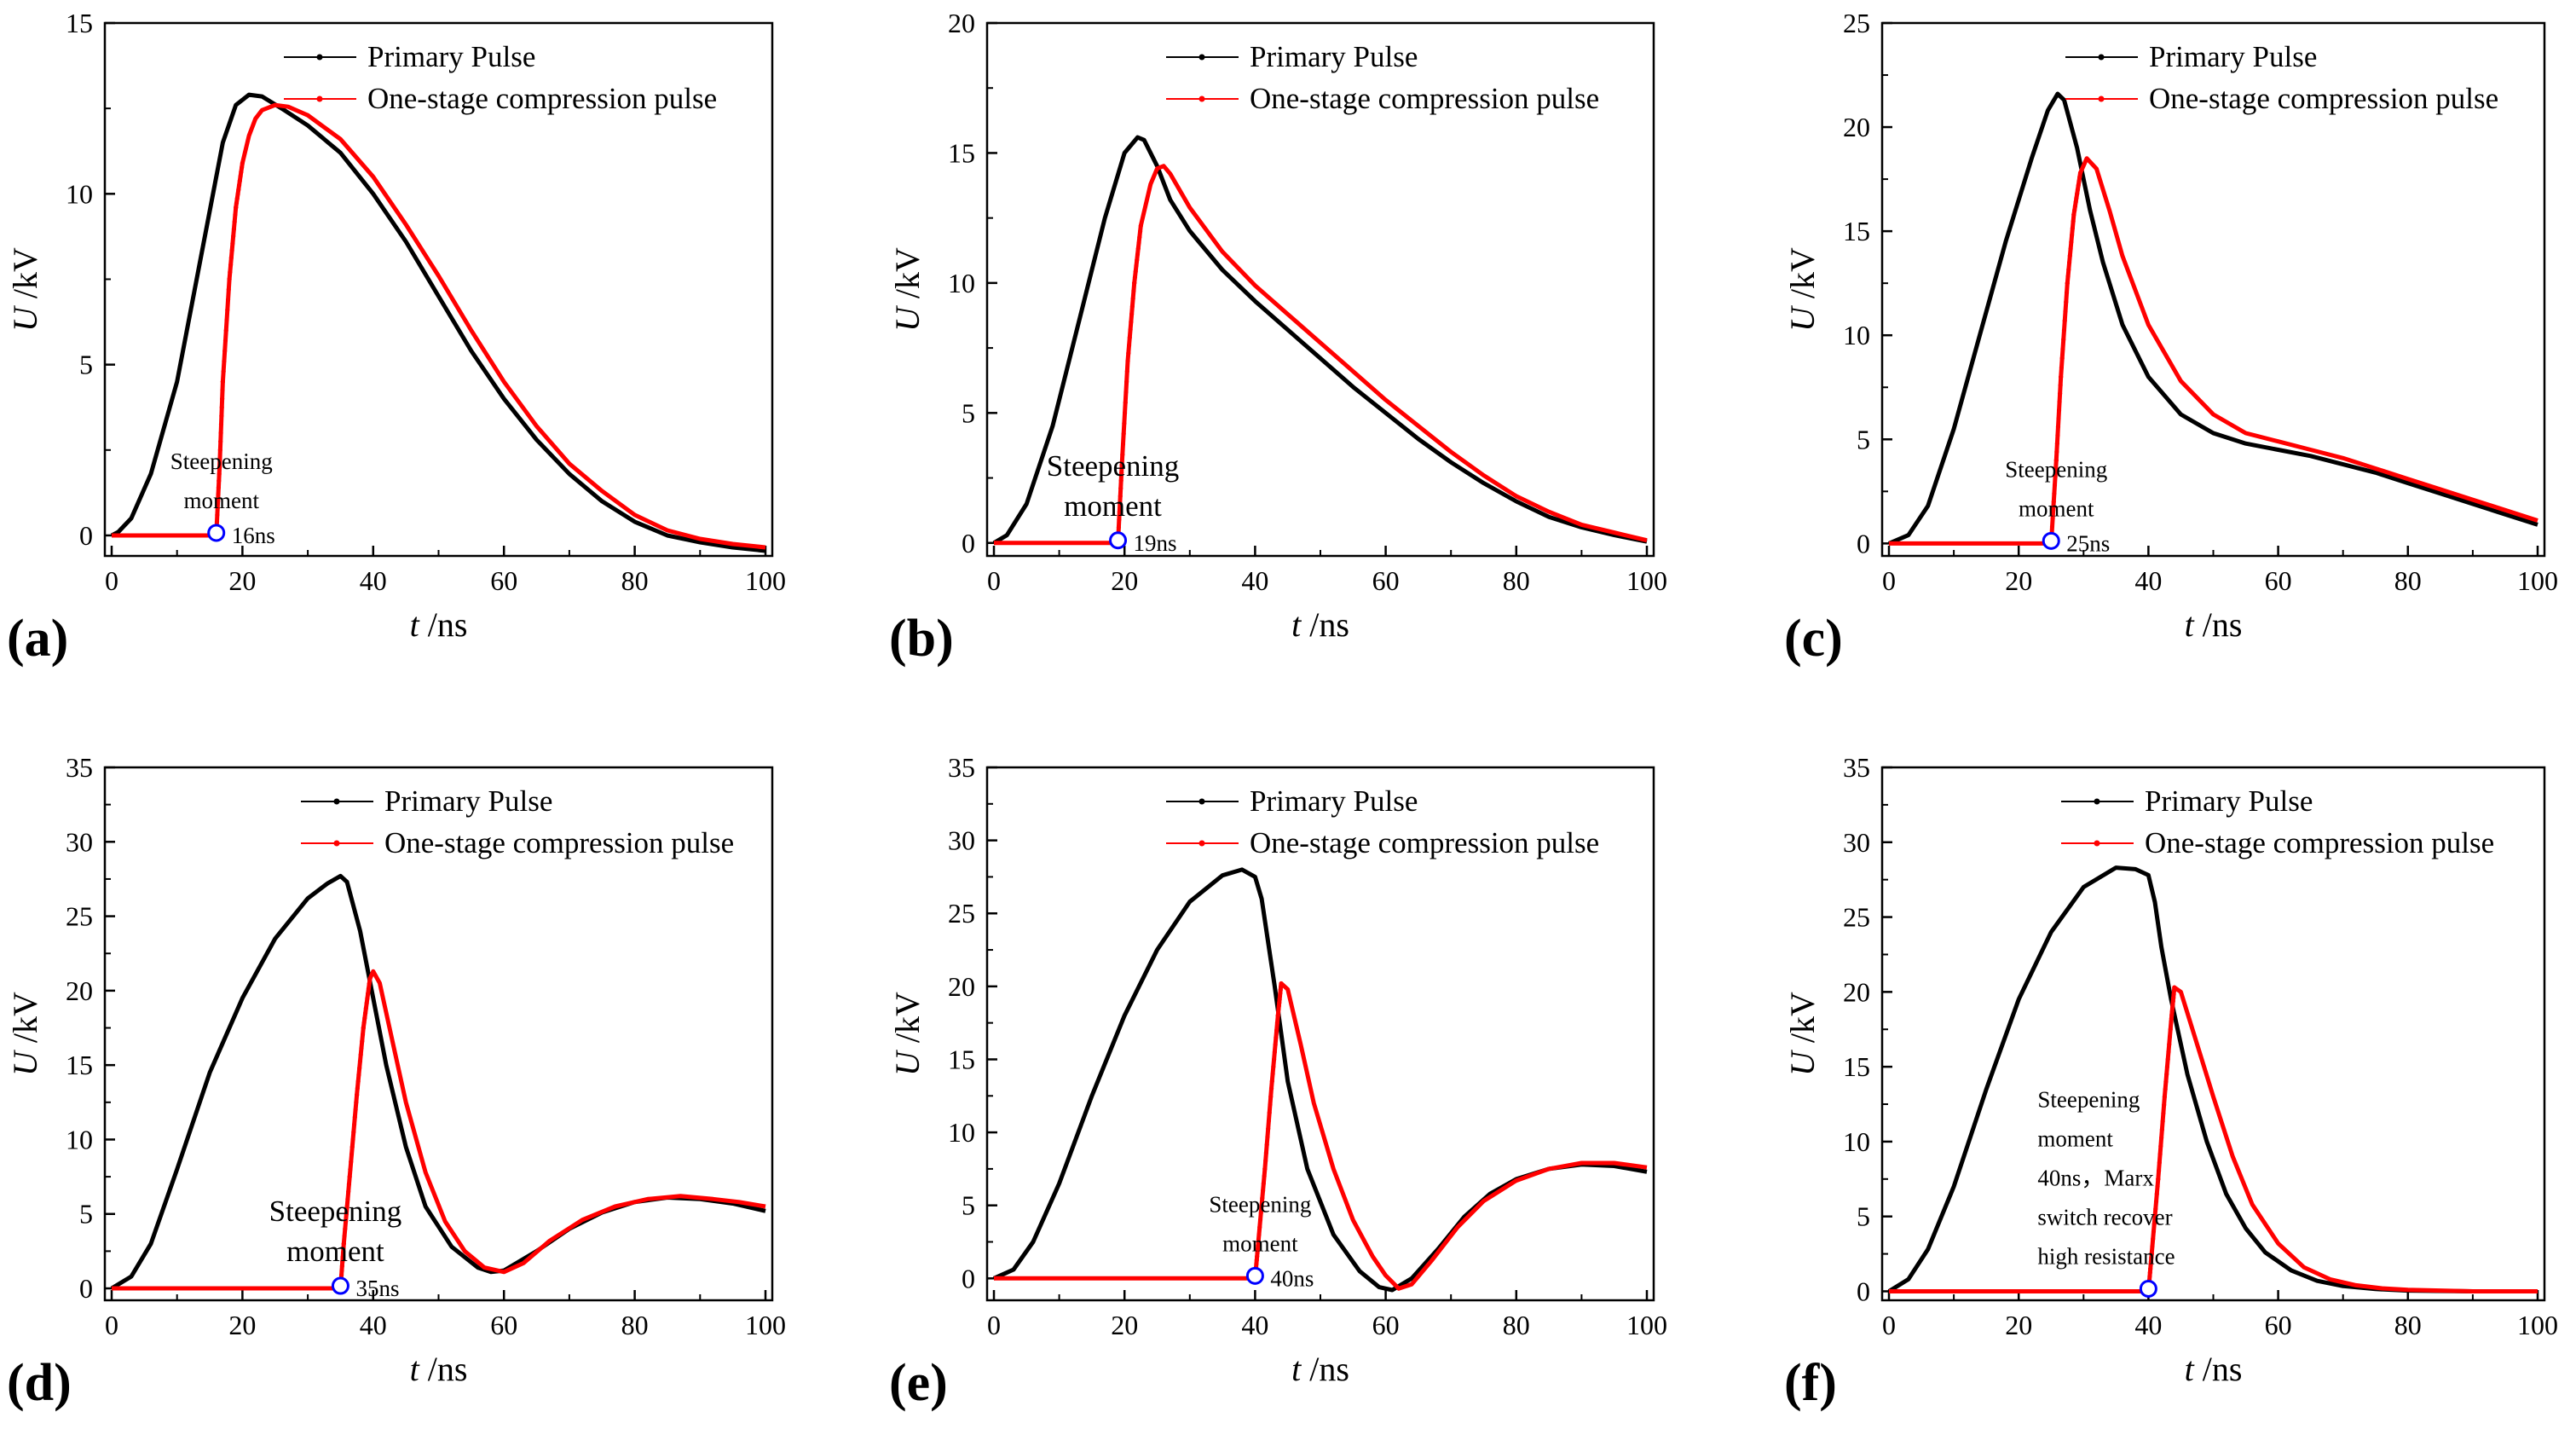 The height and width of the screenshot is (1435, 2576). What do you see at coordinates (1863, 439) in the screenshot?
I see `y-tick-label: 5` at bounding box center [1863, 439].